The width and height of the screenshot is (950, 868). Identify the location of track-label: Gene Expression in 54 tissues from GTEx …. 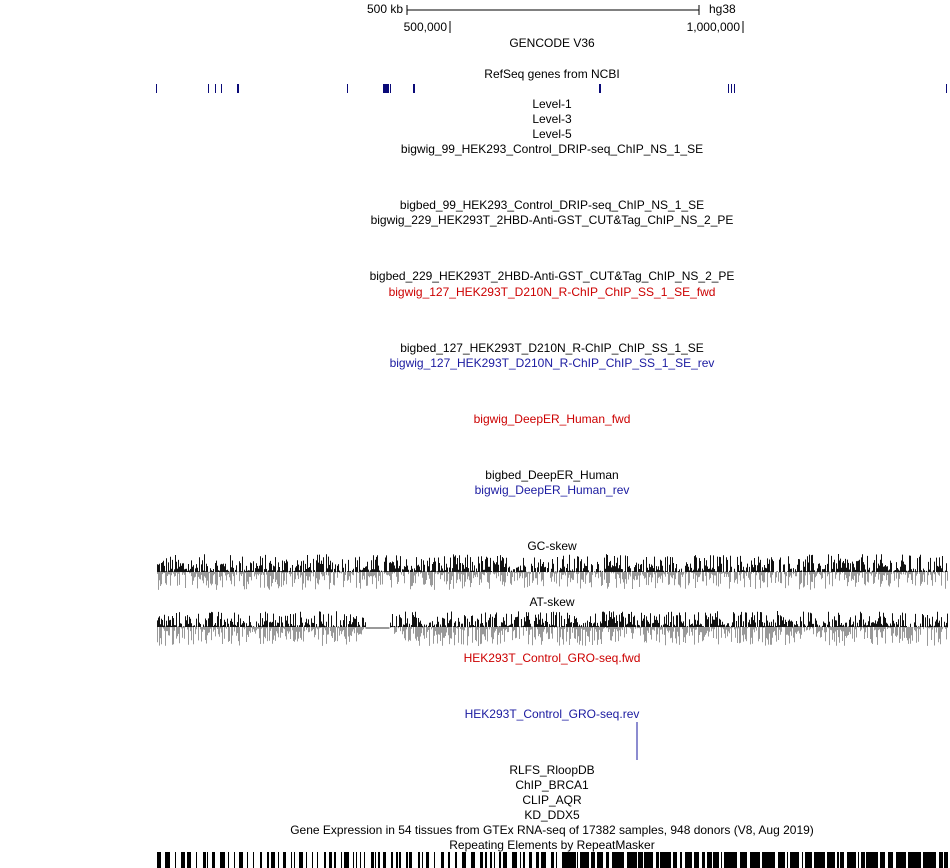
(552, 830).